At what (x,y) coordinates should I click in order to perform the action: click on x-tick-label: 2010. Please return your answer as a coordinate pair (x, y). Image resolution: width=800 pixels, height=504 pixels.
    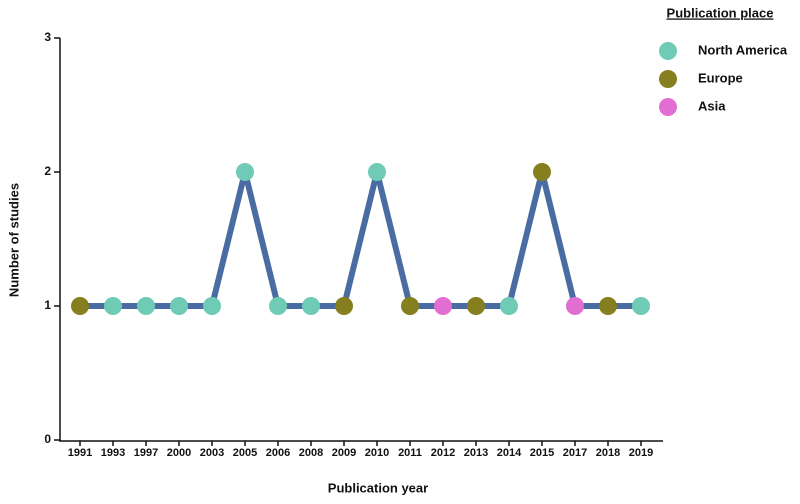
    Looking at the image, I should click on (377, 453).